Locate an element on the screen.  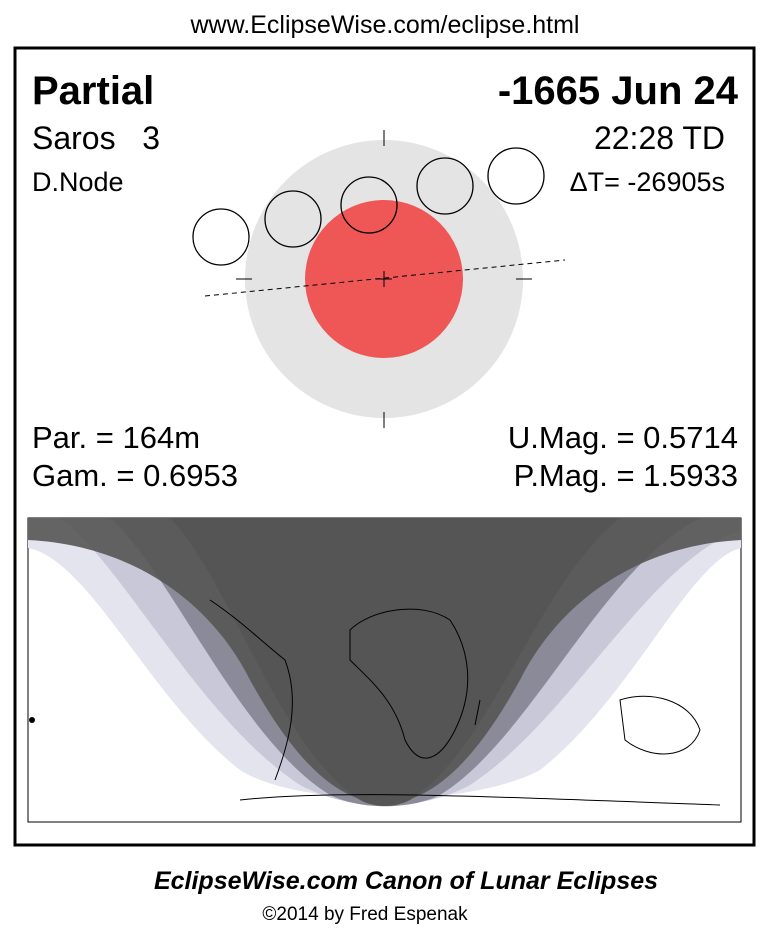
eclipse-type: Partial is located at coordinates (93, 91).